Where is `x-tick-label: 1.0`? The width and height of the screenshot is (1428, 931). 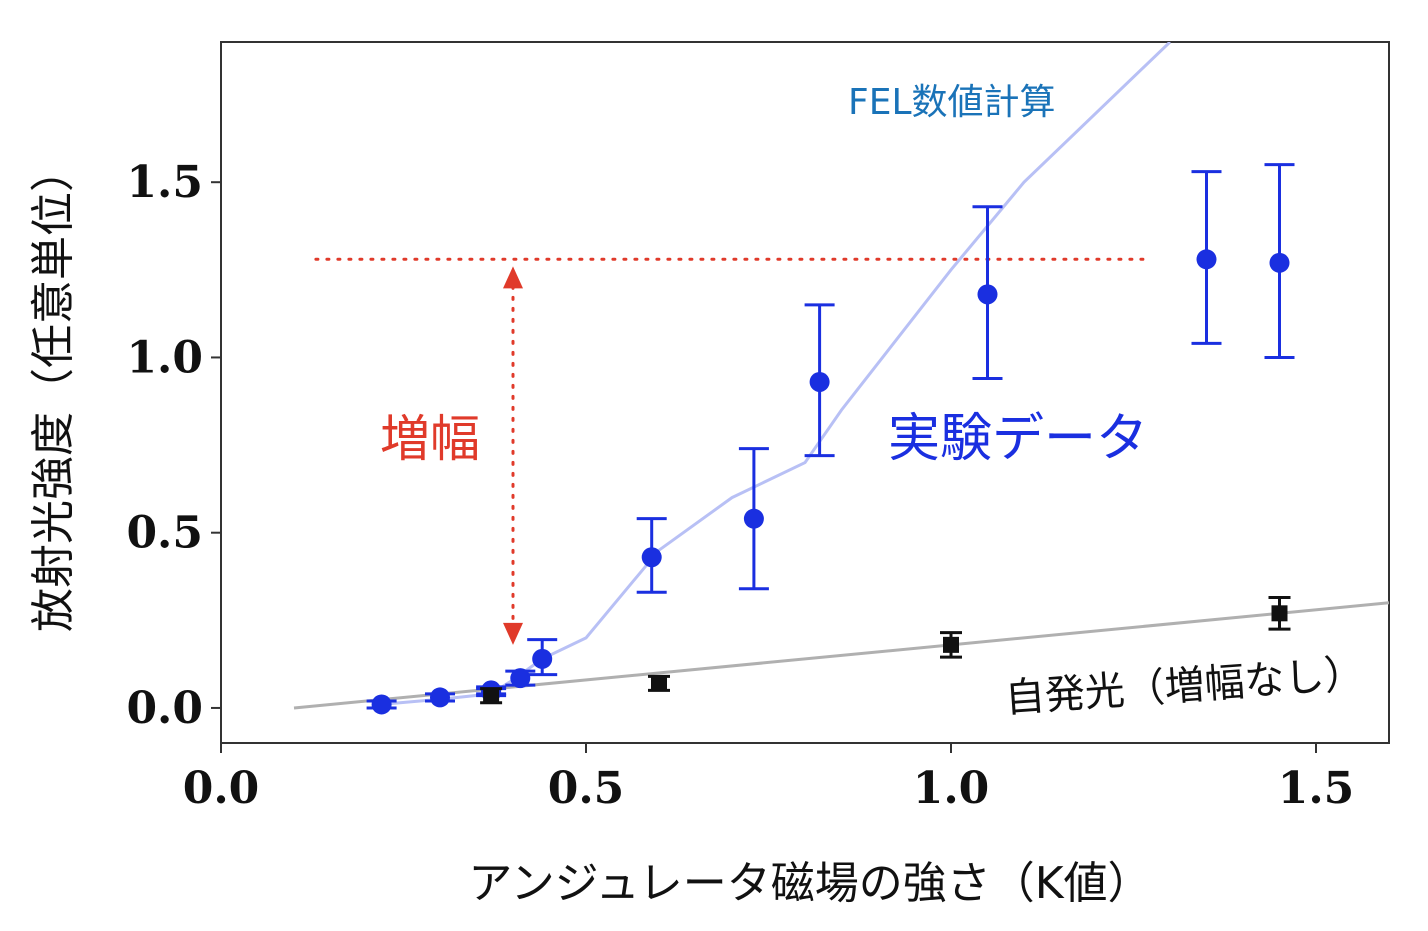
x-tick-label: 1.0 is located at coordinates (951, 788).